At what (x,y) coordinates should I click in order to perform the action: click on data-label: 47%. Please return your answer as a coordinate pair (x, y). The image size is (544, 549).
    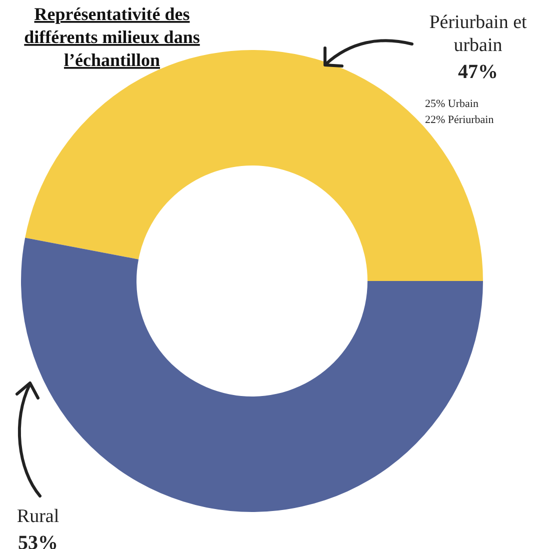
    Looking at the image, I should click on (478, 72).